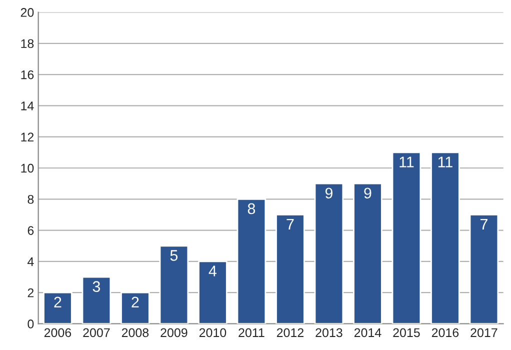 This screenshot has height=350, width=511. Describe the element at coordinates (27, 12) in the screenshot. I see `y-tick-label: 20` at that location.